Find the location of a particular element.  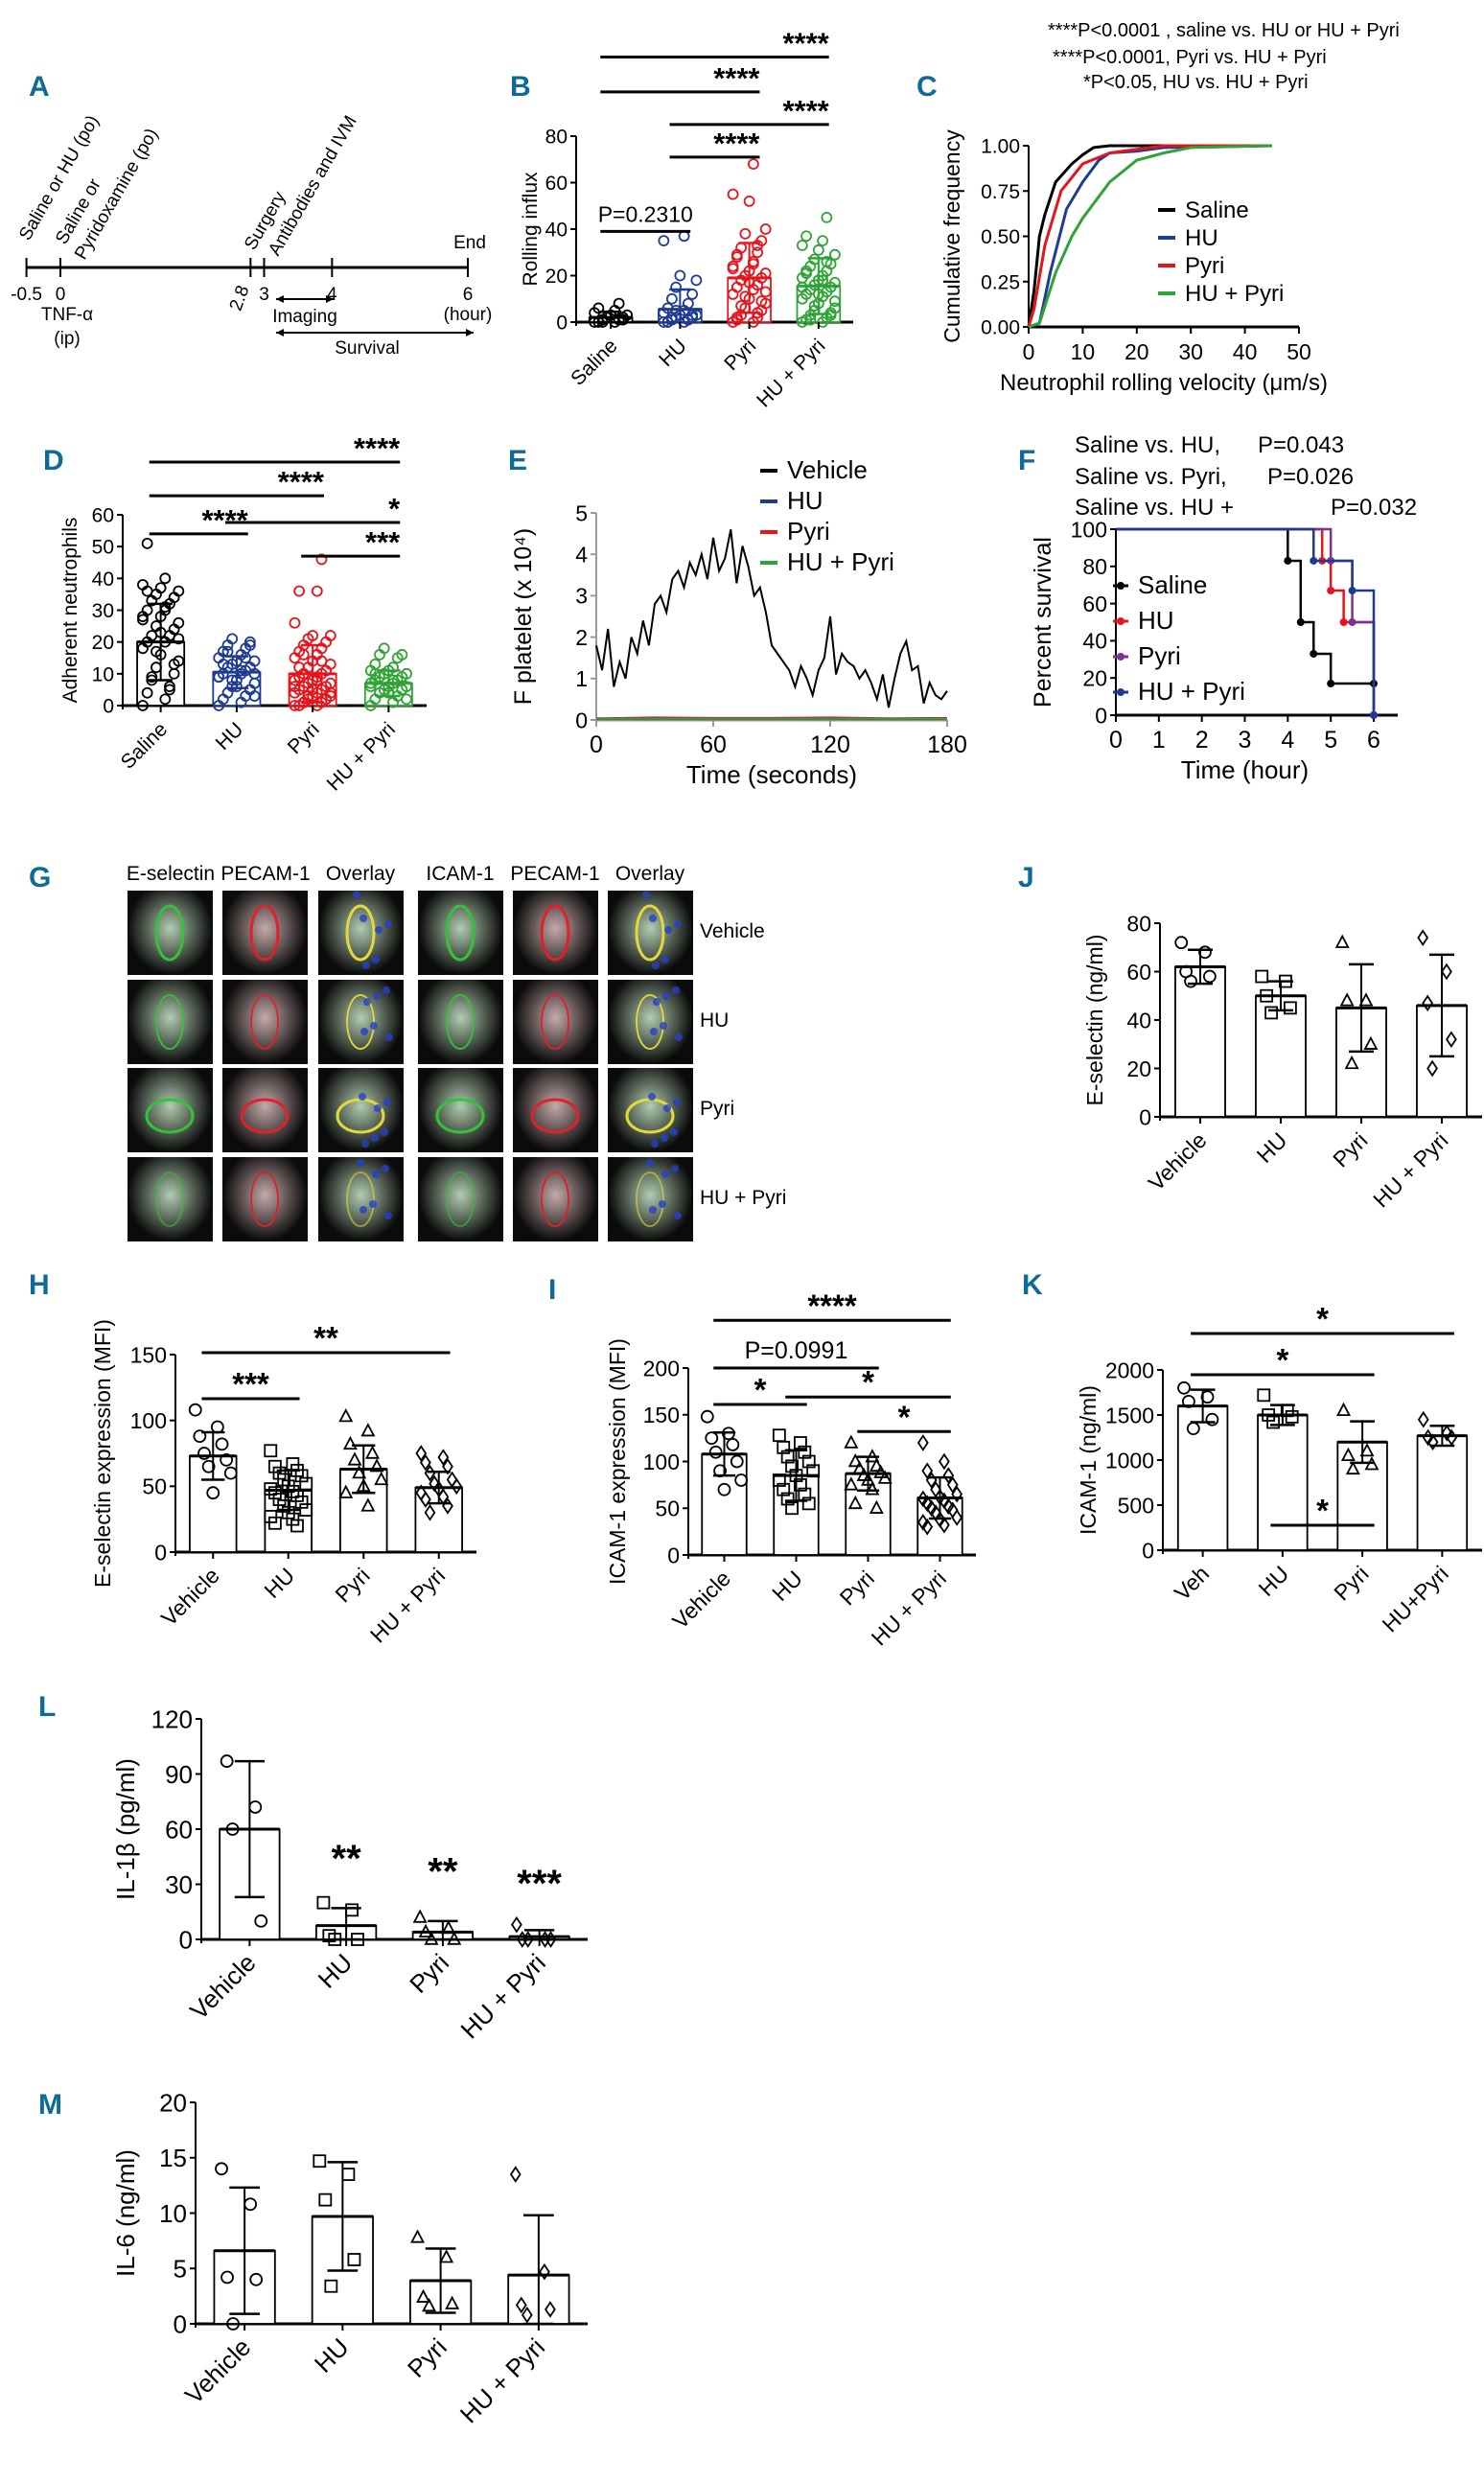

timeline-tick-label: 0 is located at coordinates (61, 295).